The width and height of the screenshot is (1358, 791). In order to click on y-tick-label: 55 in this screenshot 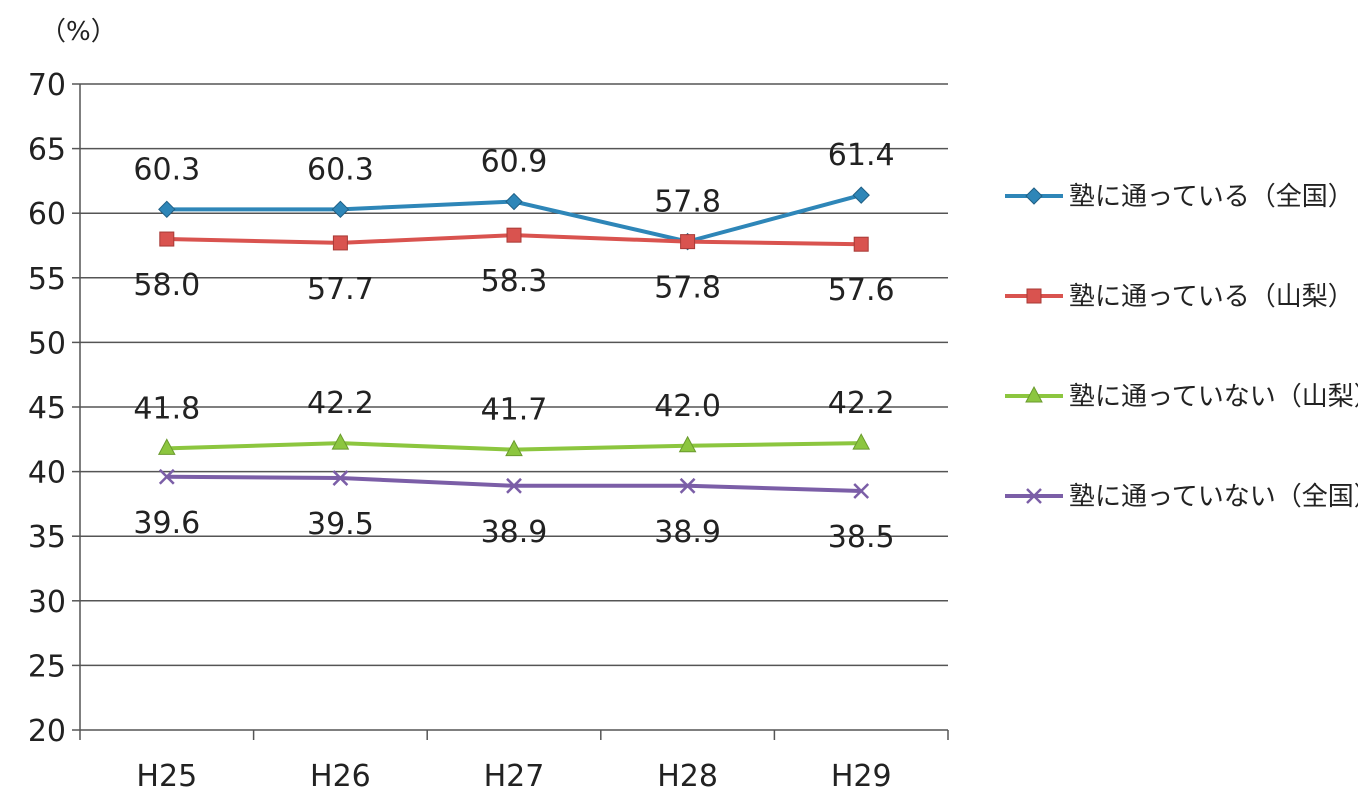, I will do `click(47, 279)`.